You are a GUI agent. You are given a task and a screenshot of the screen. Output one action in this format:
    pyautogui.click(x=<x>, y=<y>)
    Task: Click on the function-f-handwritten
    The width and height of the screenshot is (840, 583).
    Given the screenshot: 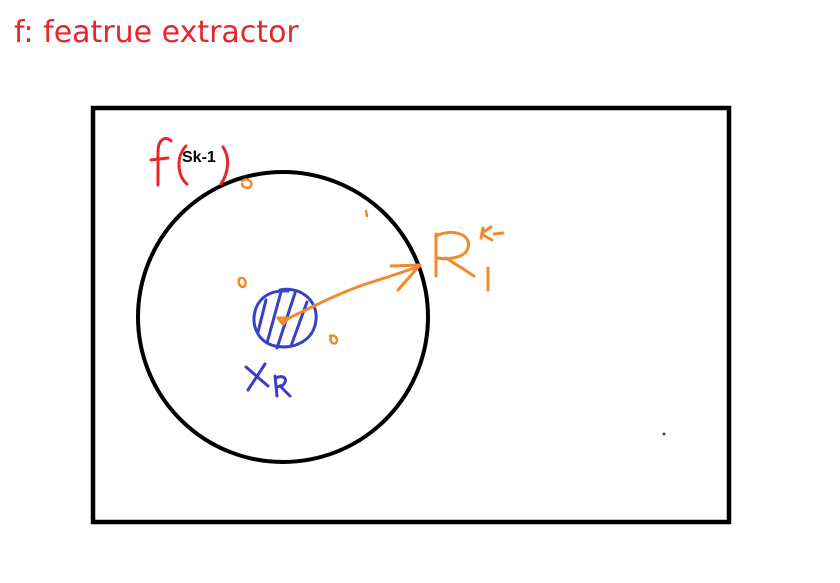 What is the action you would take?
    pyautogui.click(x=189, y=162)
    